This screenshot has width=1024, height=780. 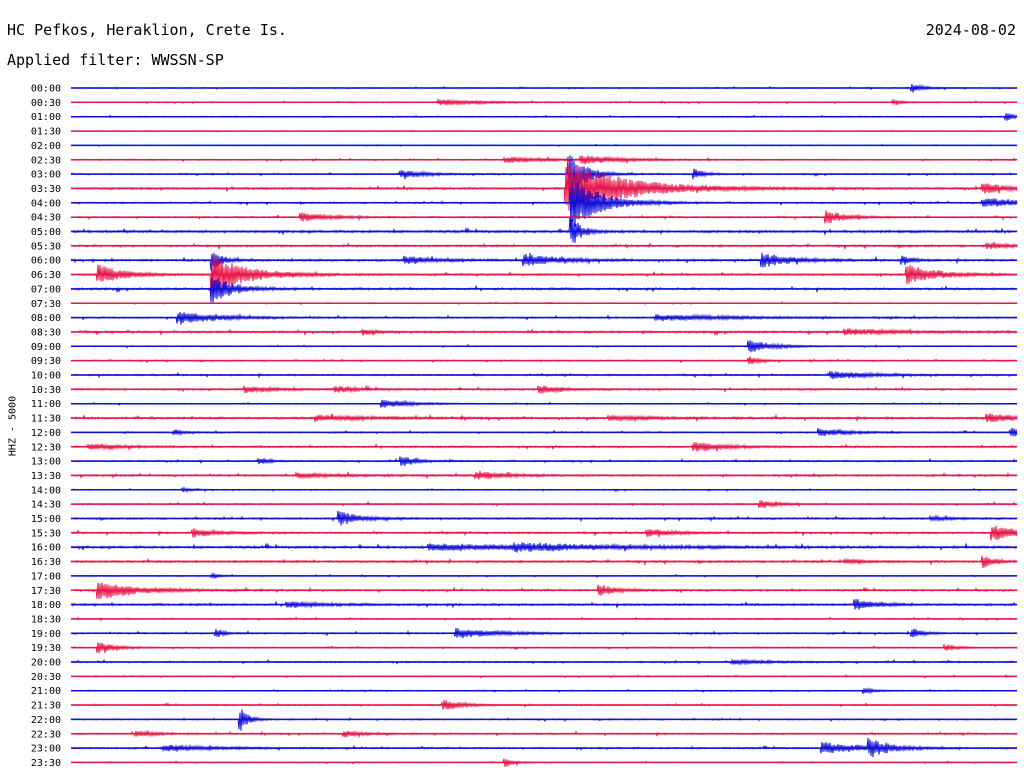 I want to click on time-label: 18:30, so click(x=46, y=619).